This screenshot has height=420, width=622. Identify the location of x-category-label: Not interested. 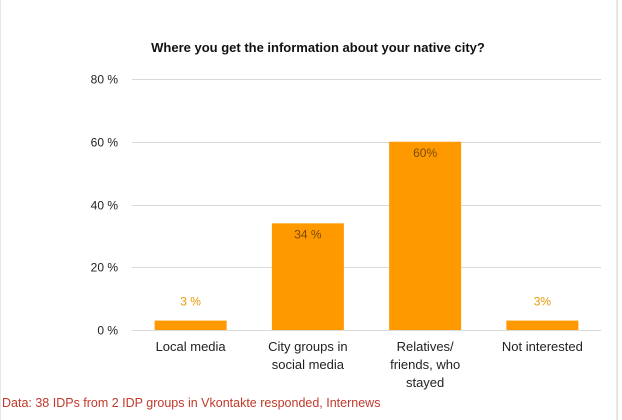
(542, 346).